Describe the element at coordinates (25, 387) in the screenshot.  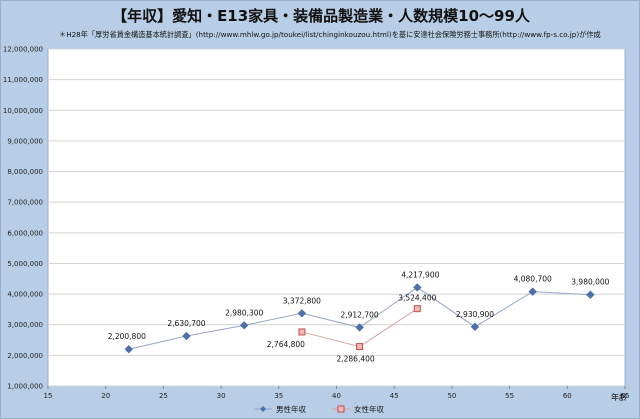
I see `y-tick-label: 1,000,000` at that location.